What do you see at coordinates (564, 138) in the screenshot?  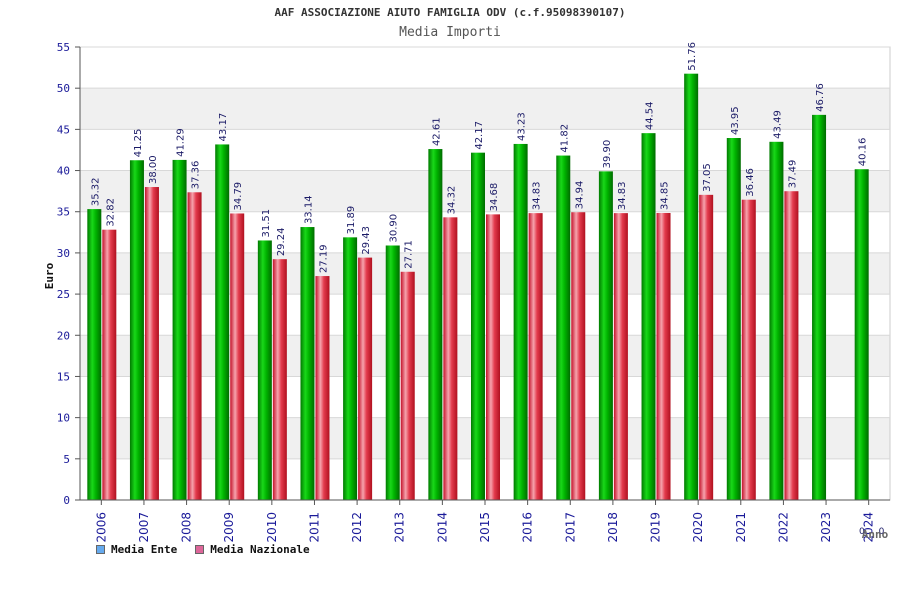 I see `bar-value-label: 41.82` at bounding box center [564, 138].